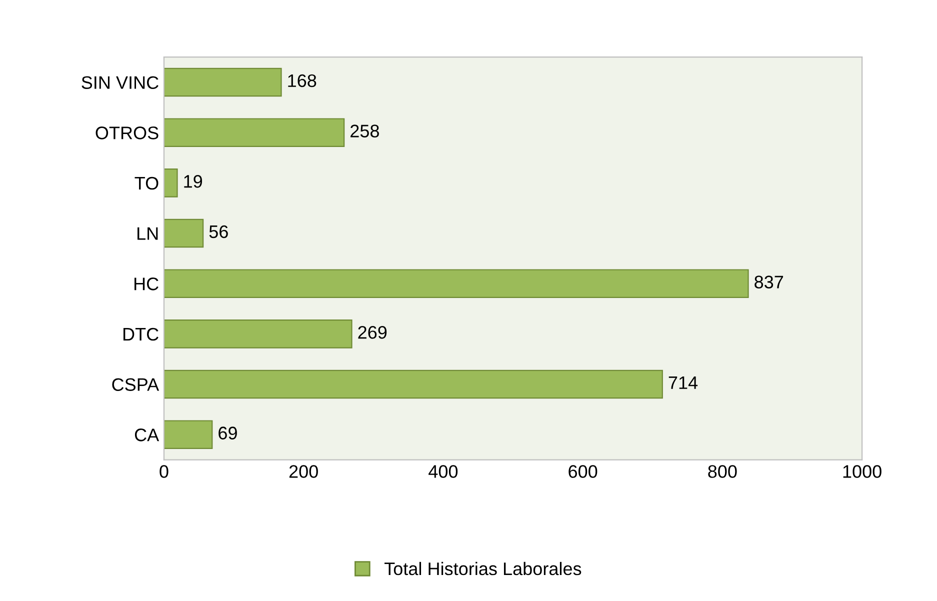 This screenshot has width=937, height=601. Describe the element at coordinates (443, 471) in the screenshot. I see `x-tick-label: 400` at that location.